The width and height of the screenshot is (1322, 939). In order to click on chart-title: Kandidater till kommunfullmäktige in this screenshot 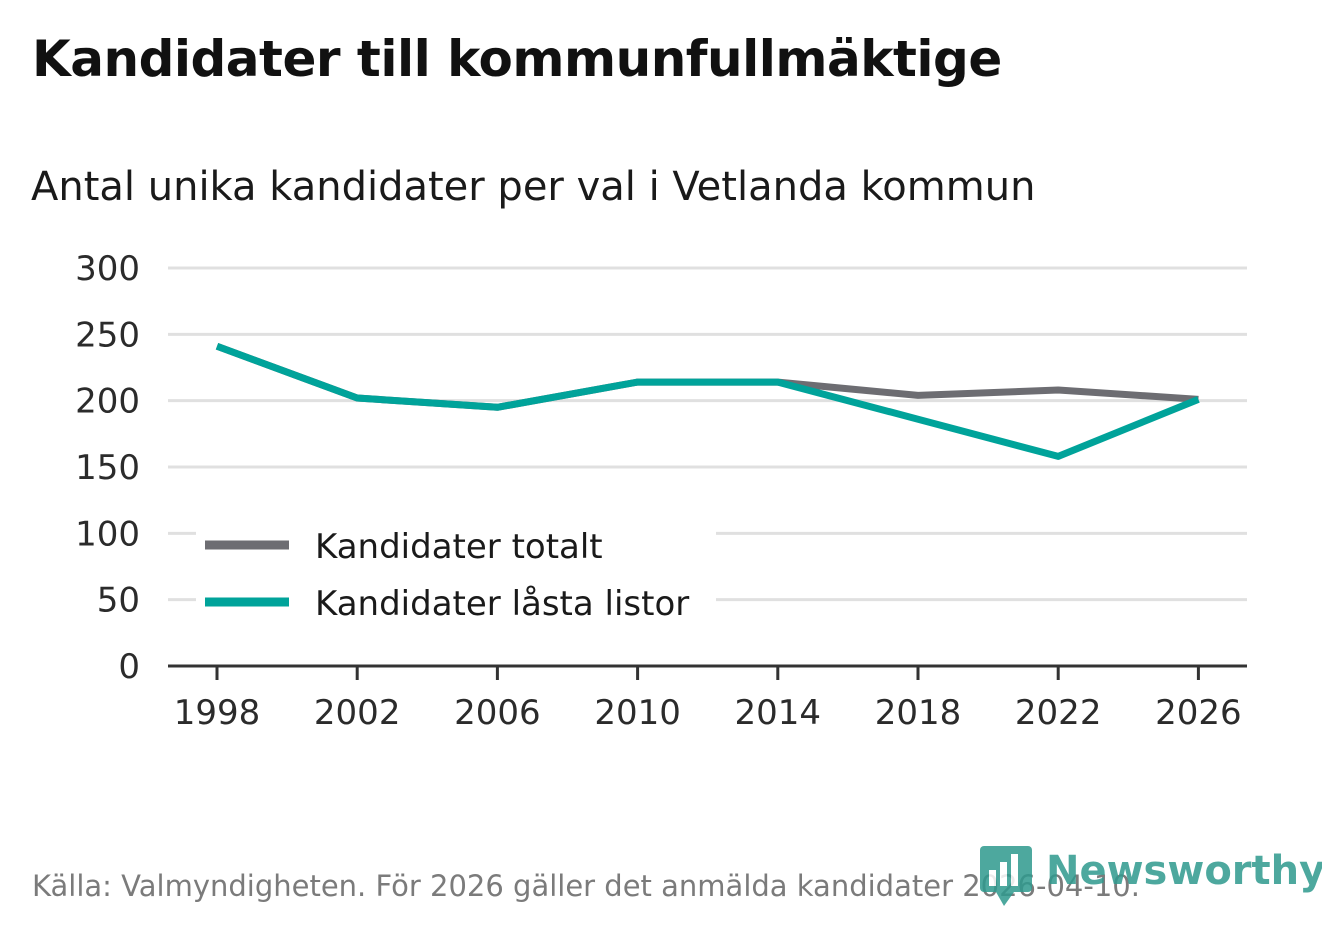, I will do `click(517, 59)`.